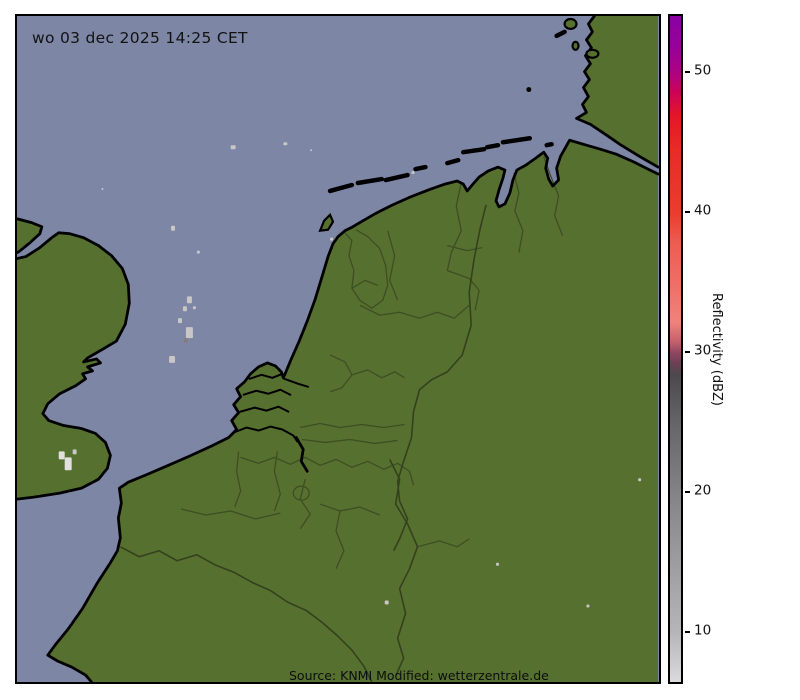  What do you see at coordinates (703, 630) in the screenshot?
I see `colorbar-tick-label: 10` at bounding box center [703, 630].